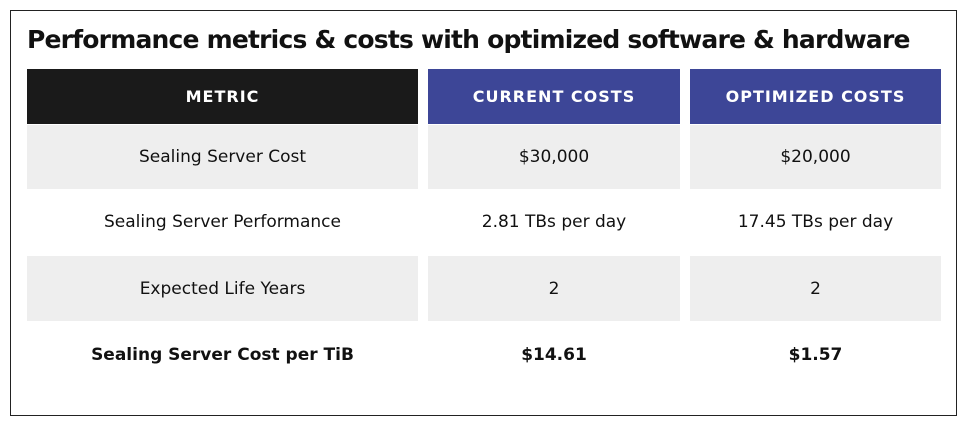  I want to click on table-cell: 2.81 TBs per day, so click(554, 222).